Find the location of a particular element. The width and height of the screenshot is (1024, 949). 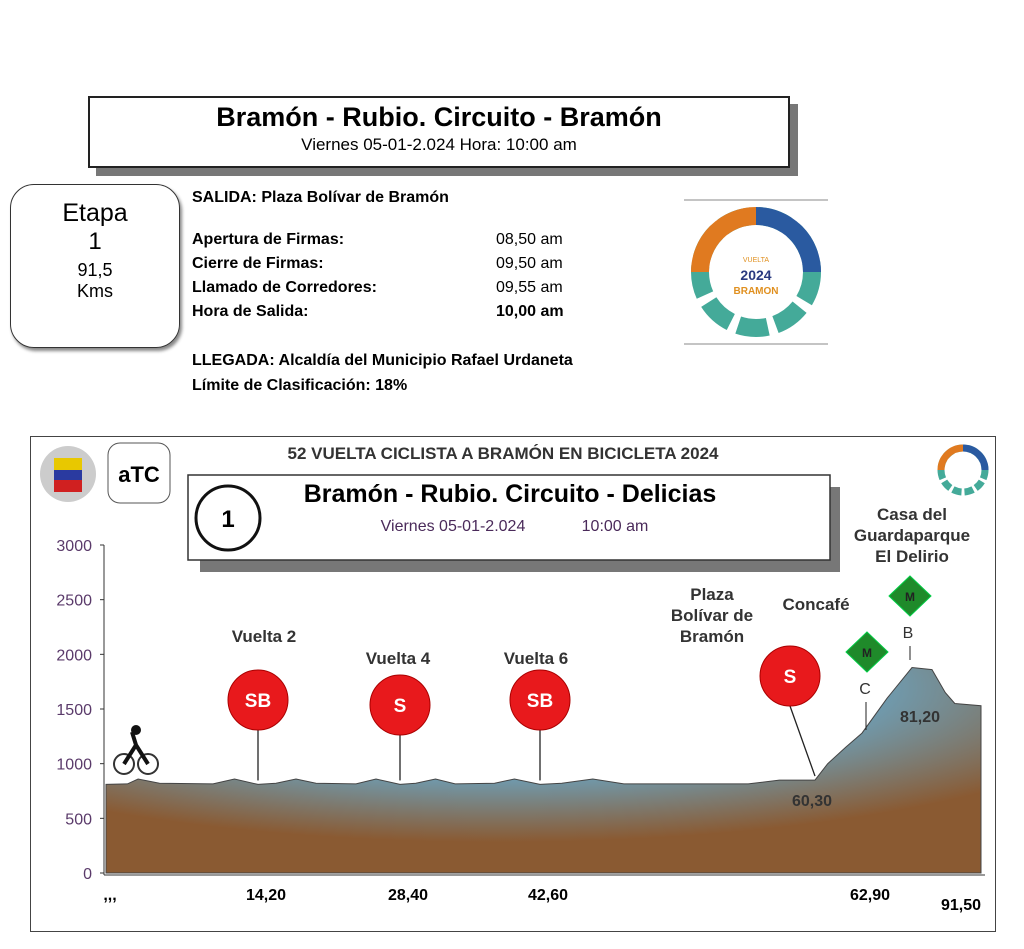

schedule-time: 10,00 am is located at coordinates (530, 311).